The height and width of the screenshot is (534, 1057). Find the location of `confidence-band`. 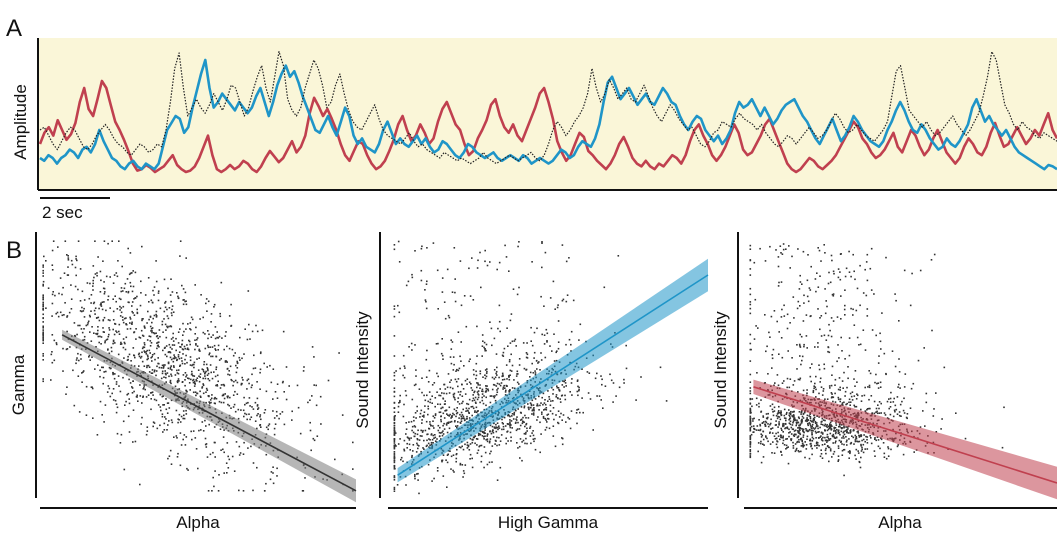

confidence-band is located at coordinates (552, 370).